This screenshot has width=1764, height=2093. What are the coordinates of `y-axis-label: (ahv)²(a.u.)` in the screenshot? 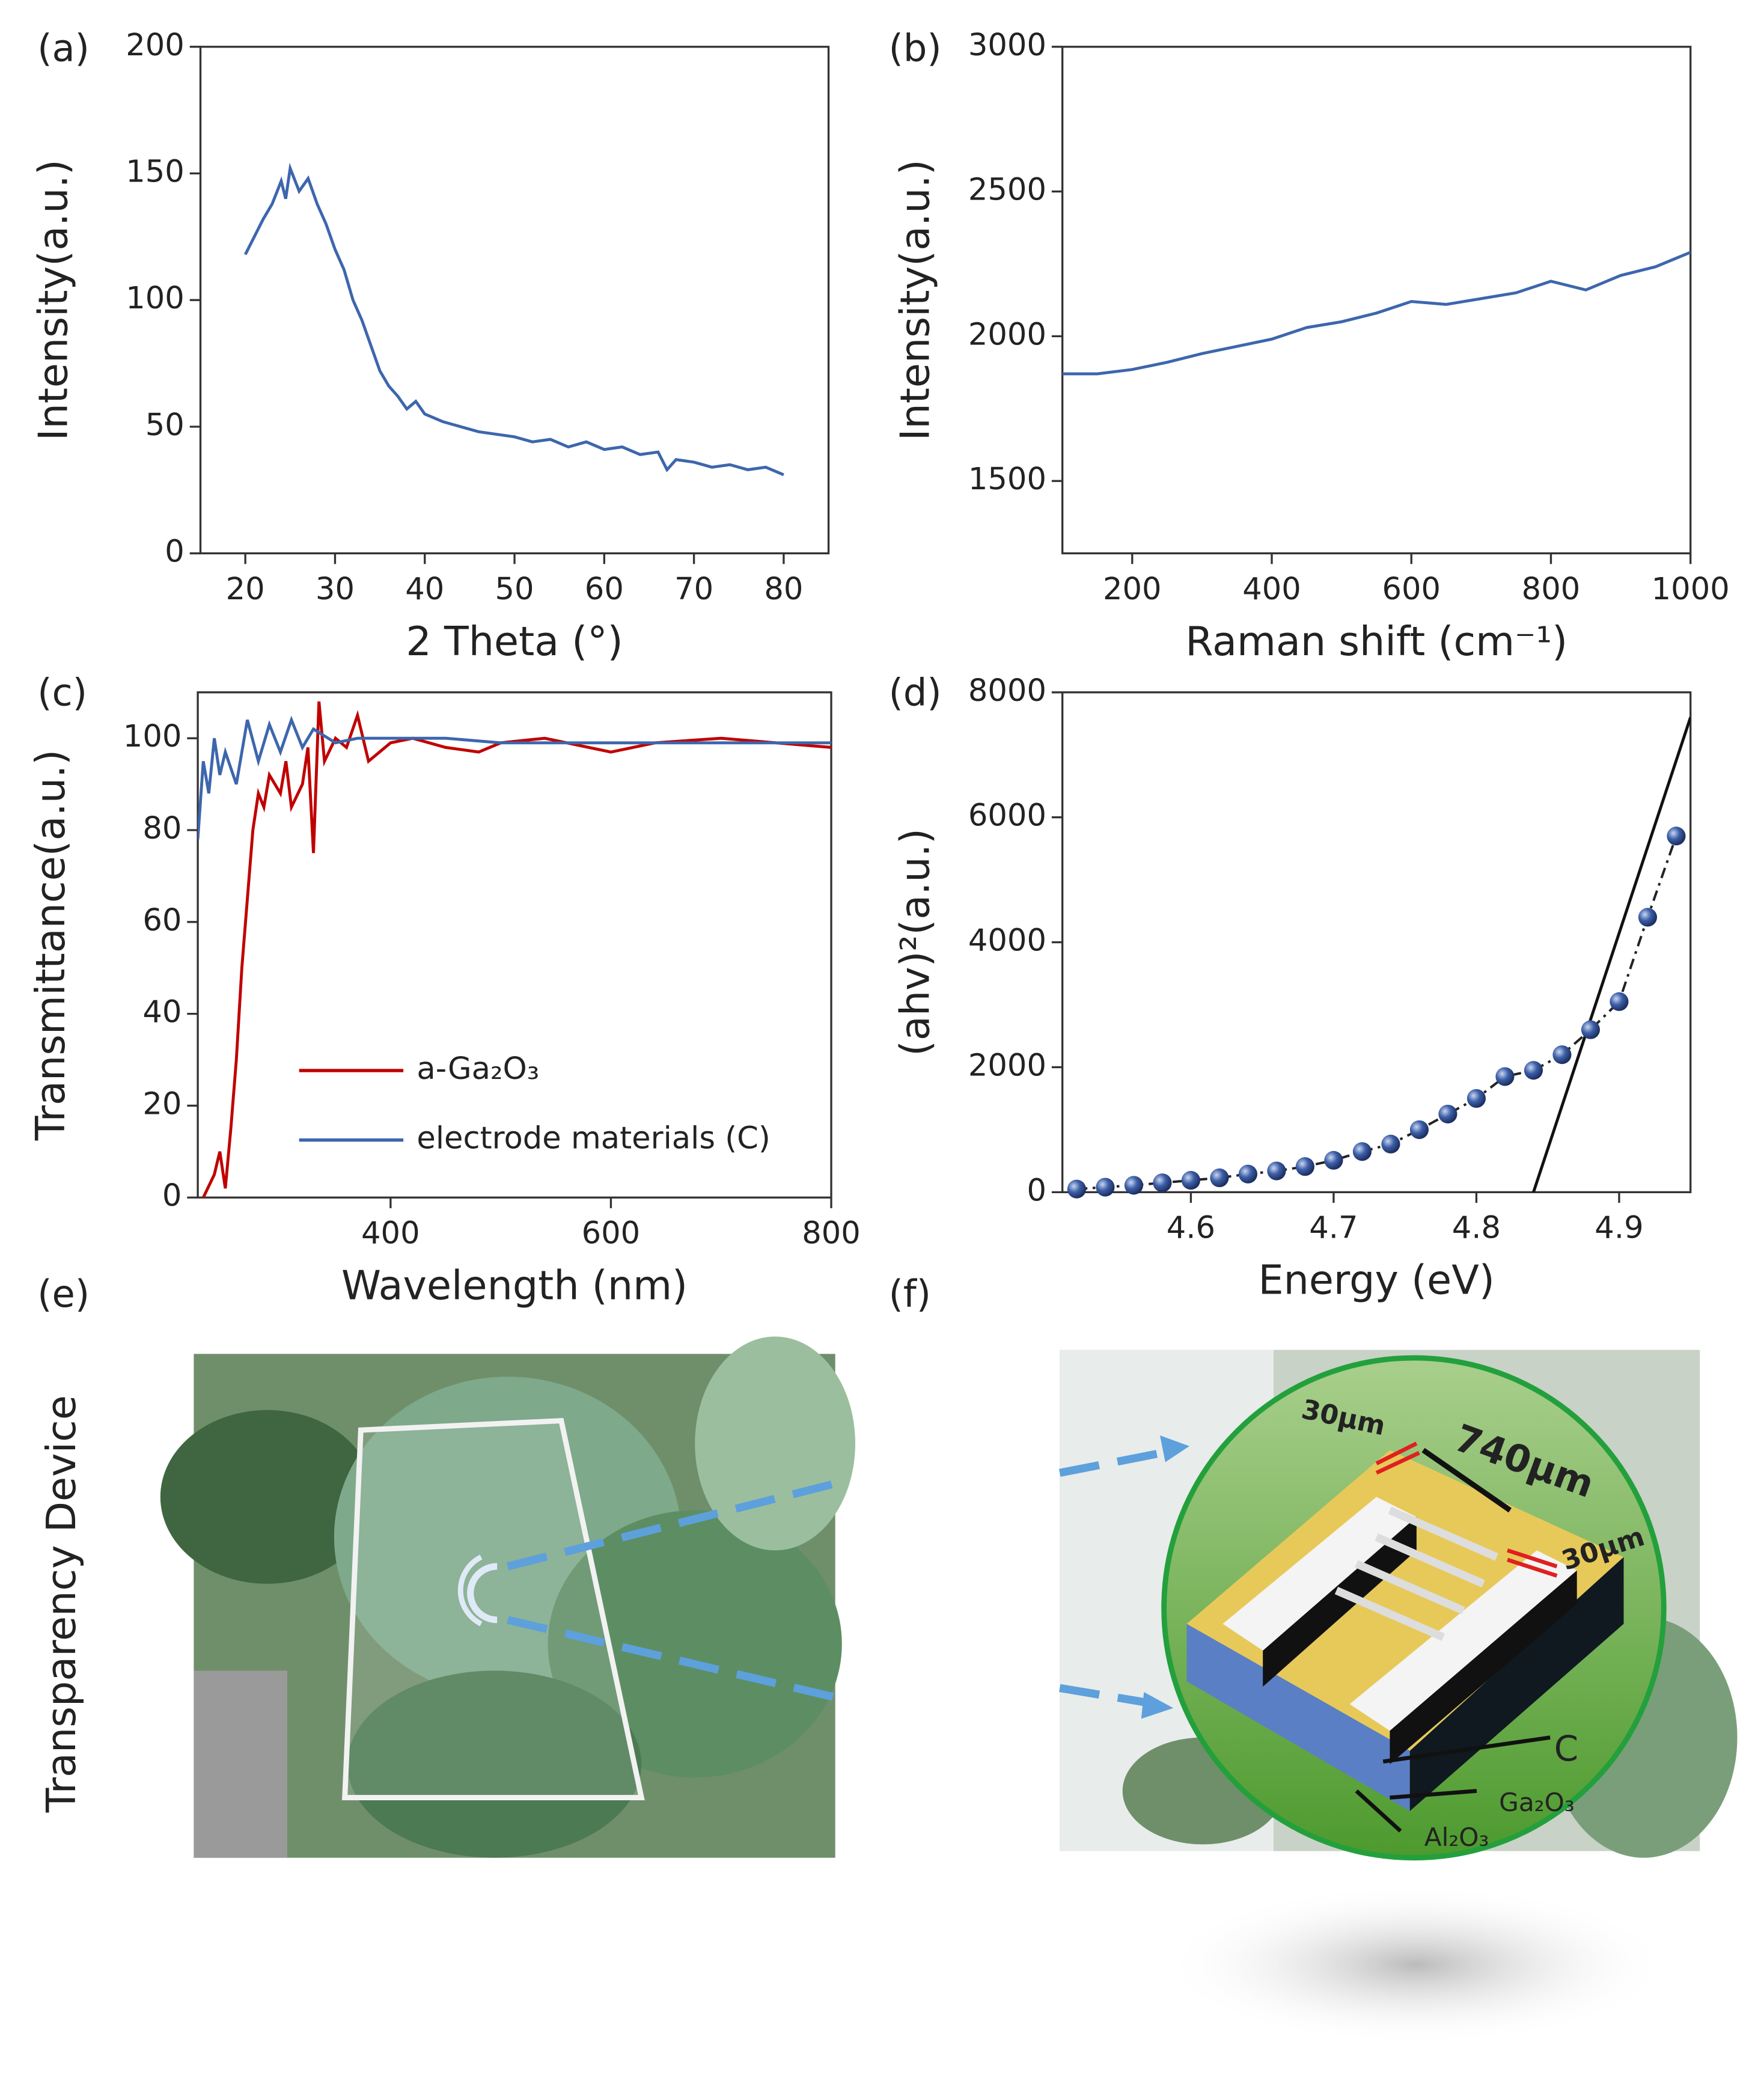 It's located at (915, 942).